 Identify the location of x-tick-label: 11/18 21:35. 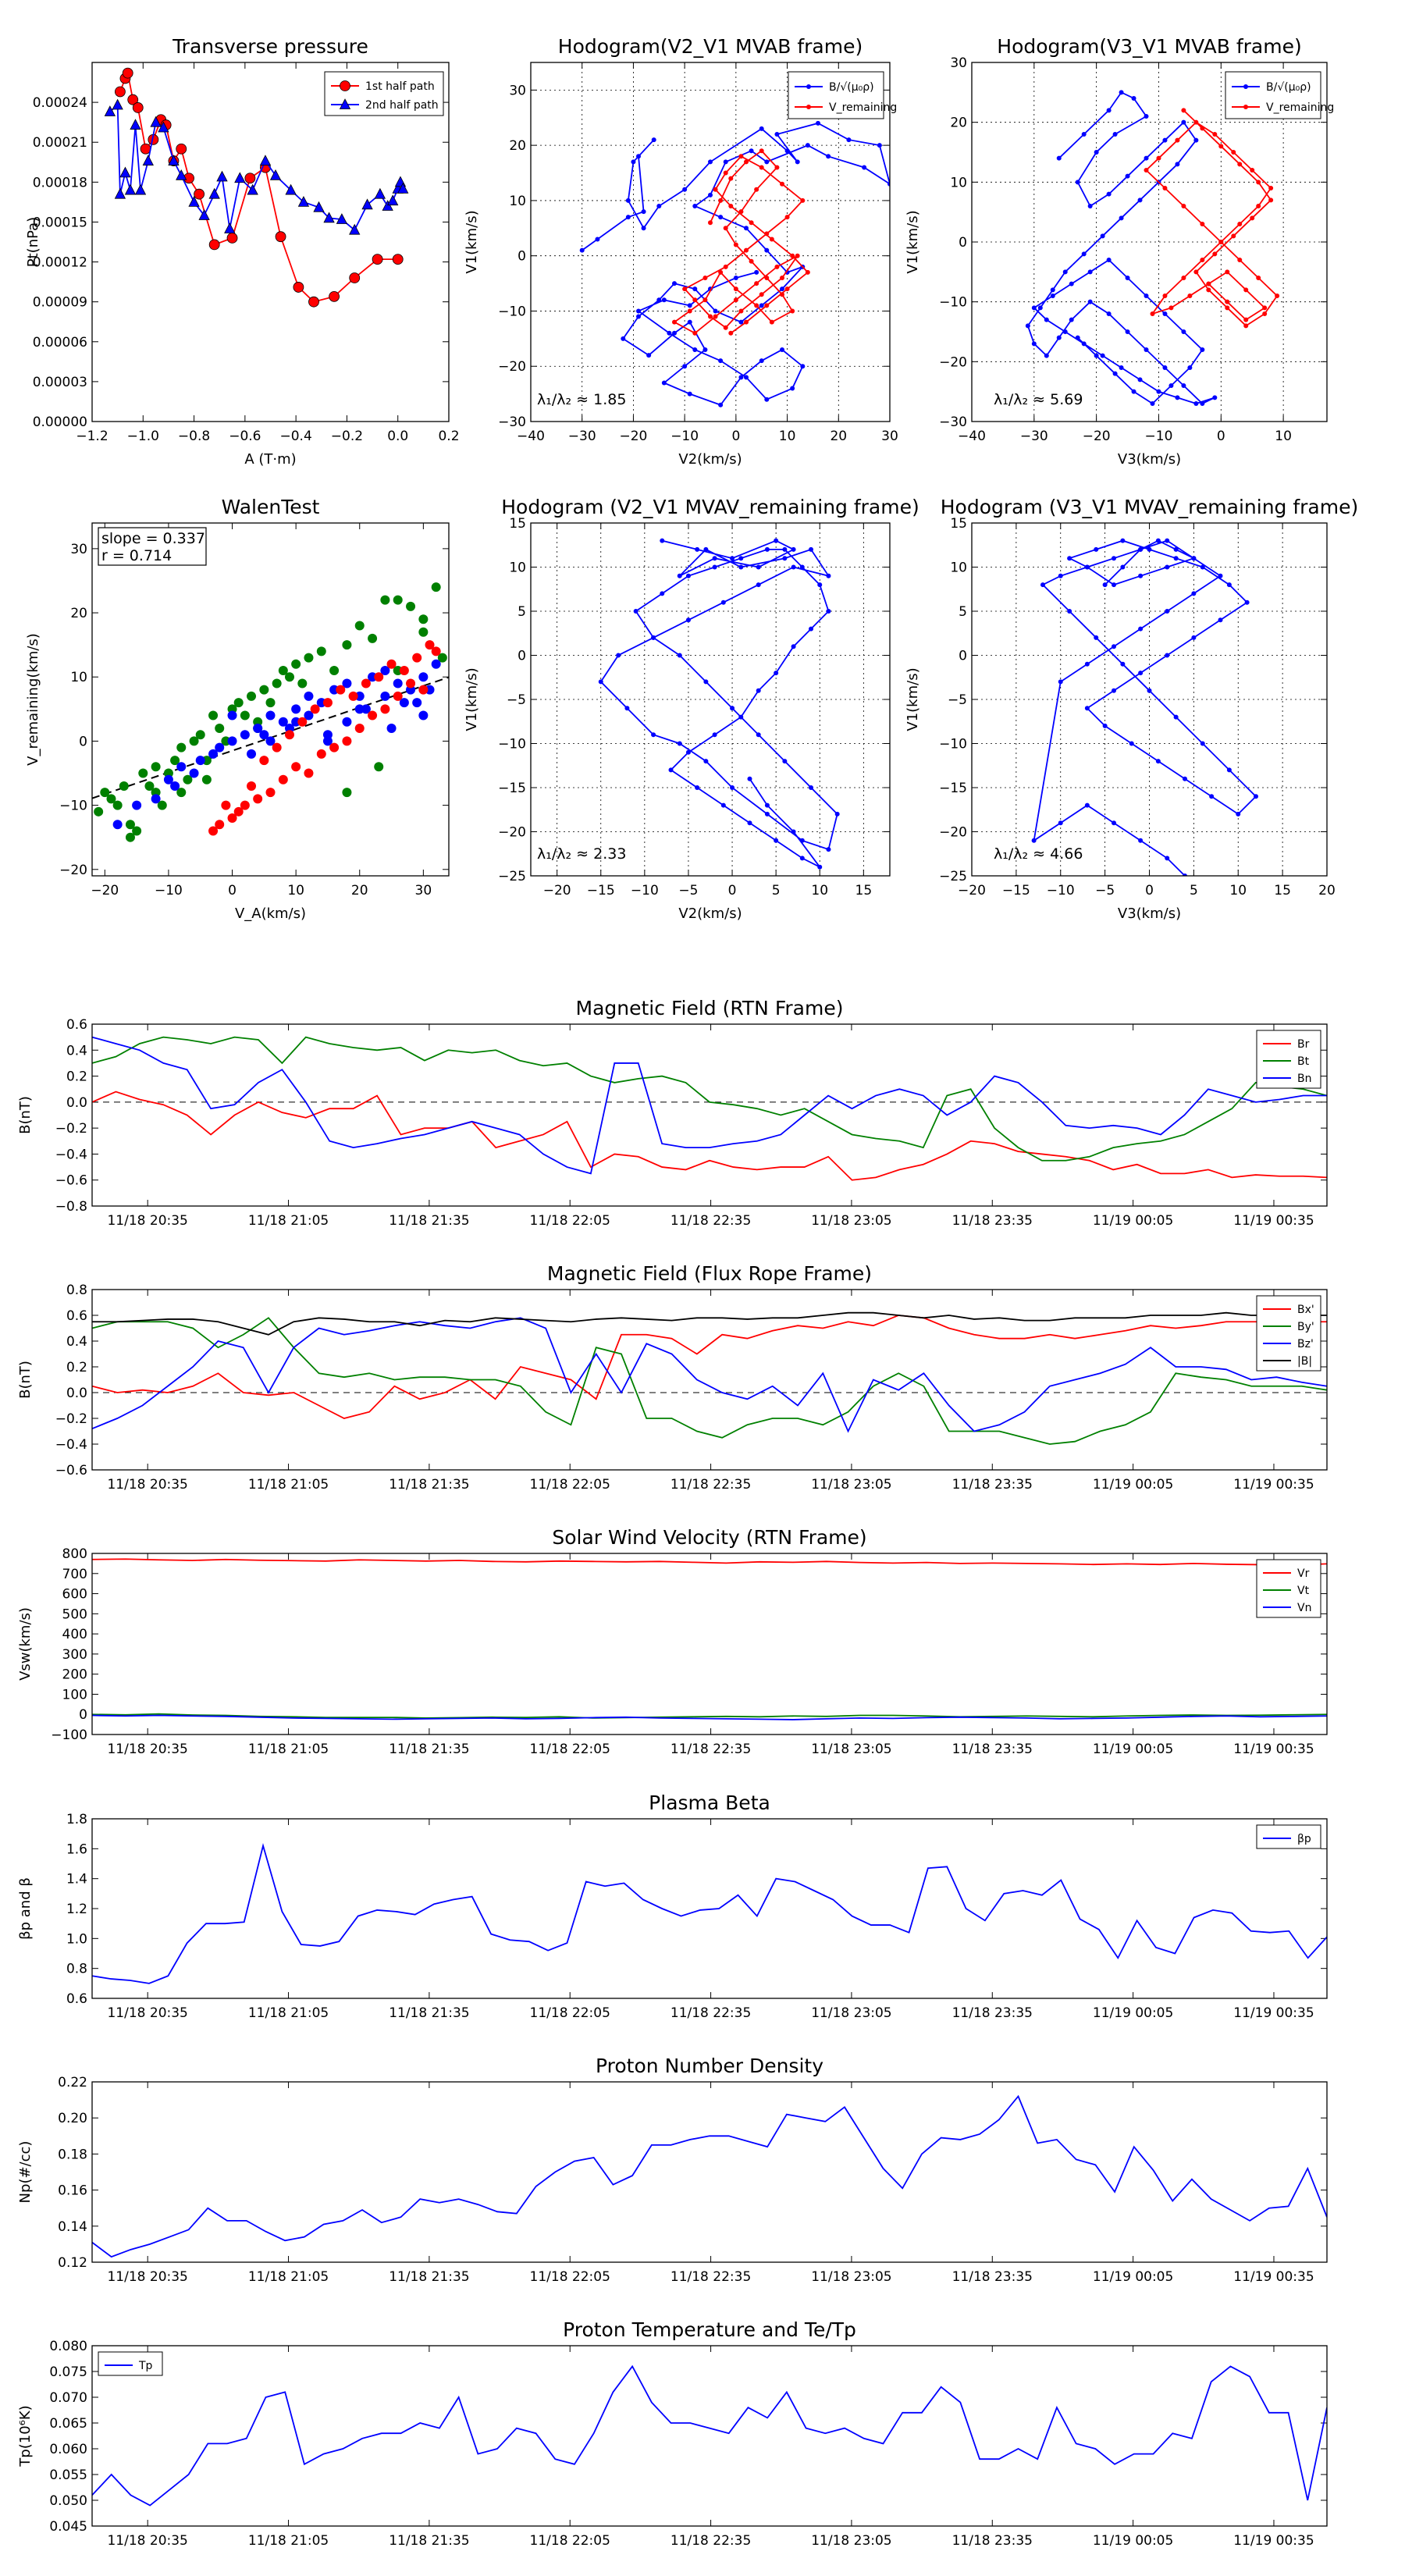
(429, 1749).